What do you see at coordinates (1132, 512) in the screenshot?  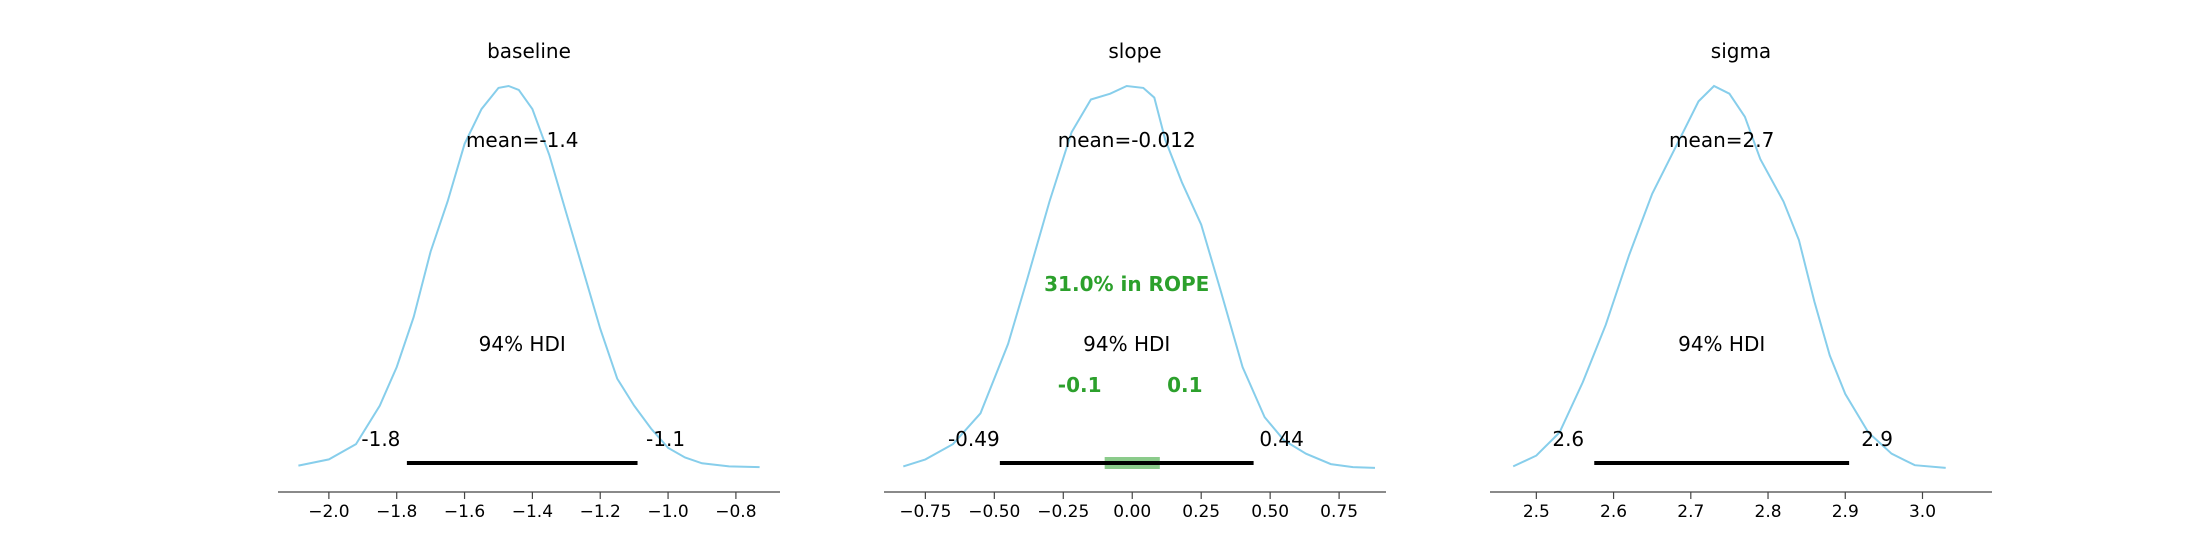 I see `x-tick-label: 0.00` at bounding box center [1132, 512].